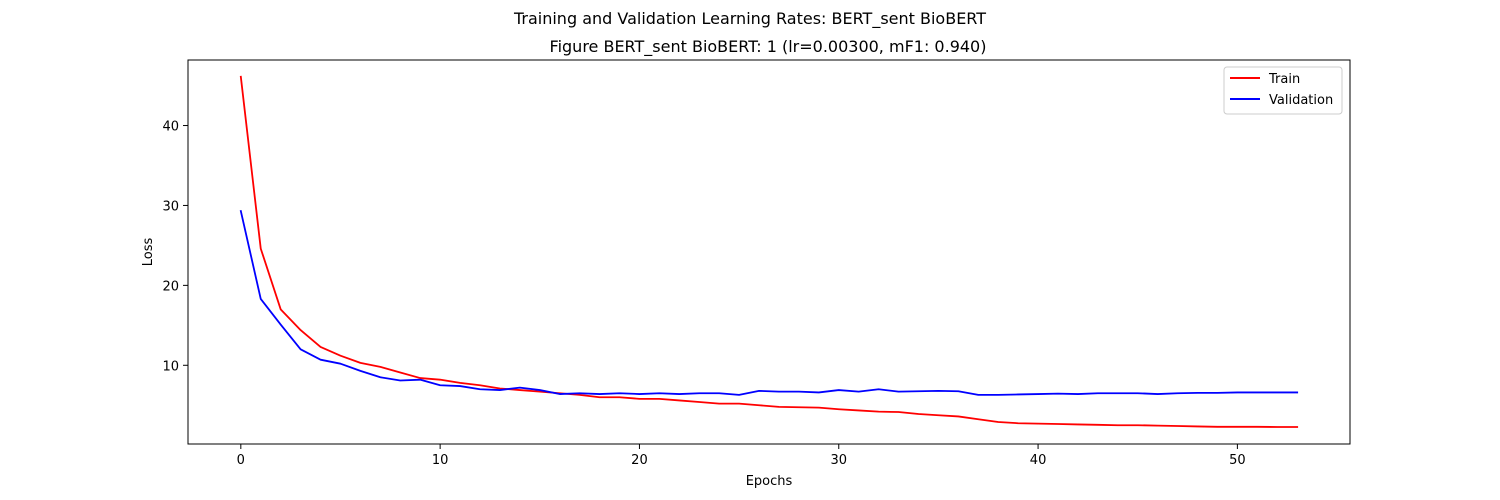 The height and width of the screenshot is (500, 1500). Describe the element at coordinates (741, 456) in the screenshot. I see `x-axis: 0 10 20 30 40 50` at that location.